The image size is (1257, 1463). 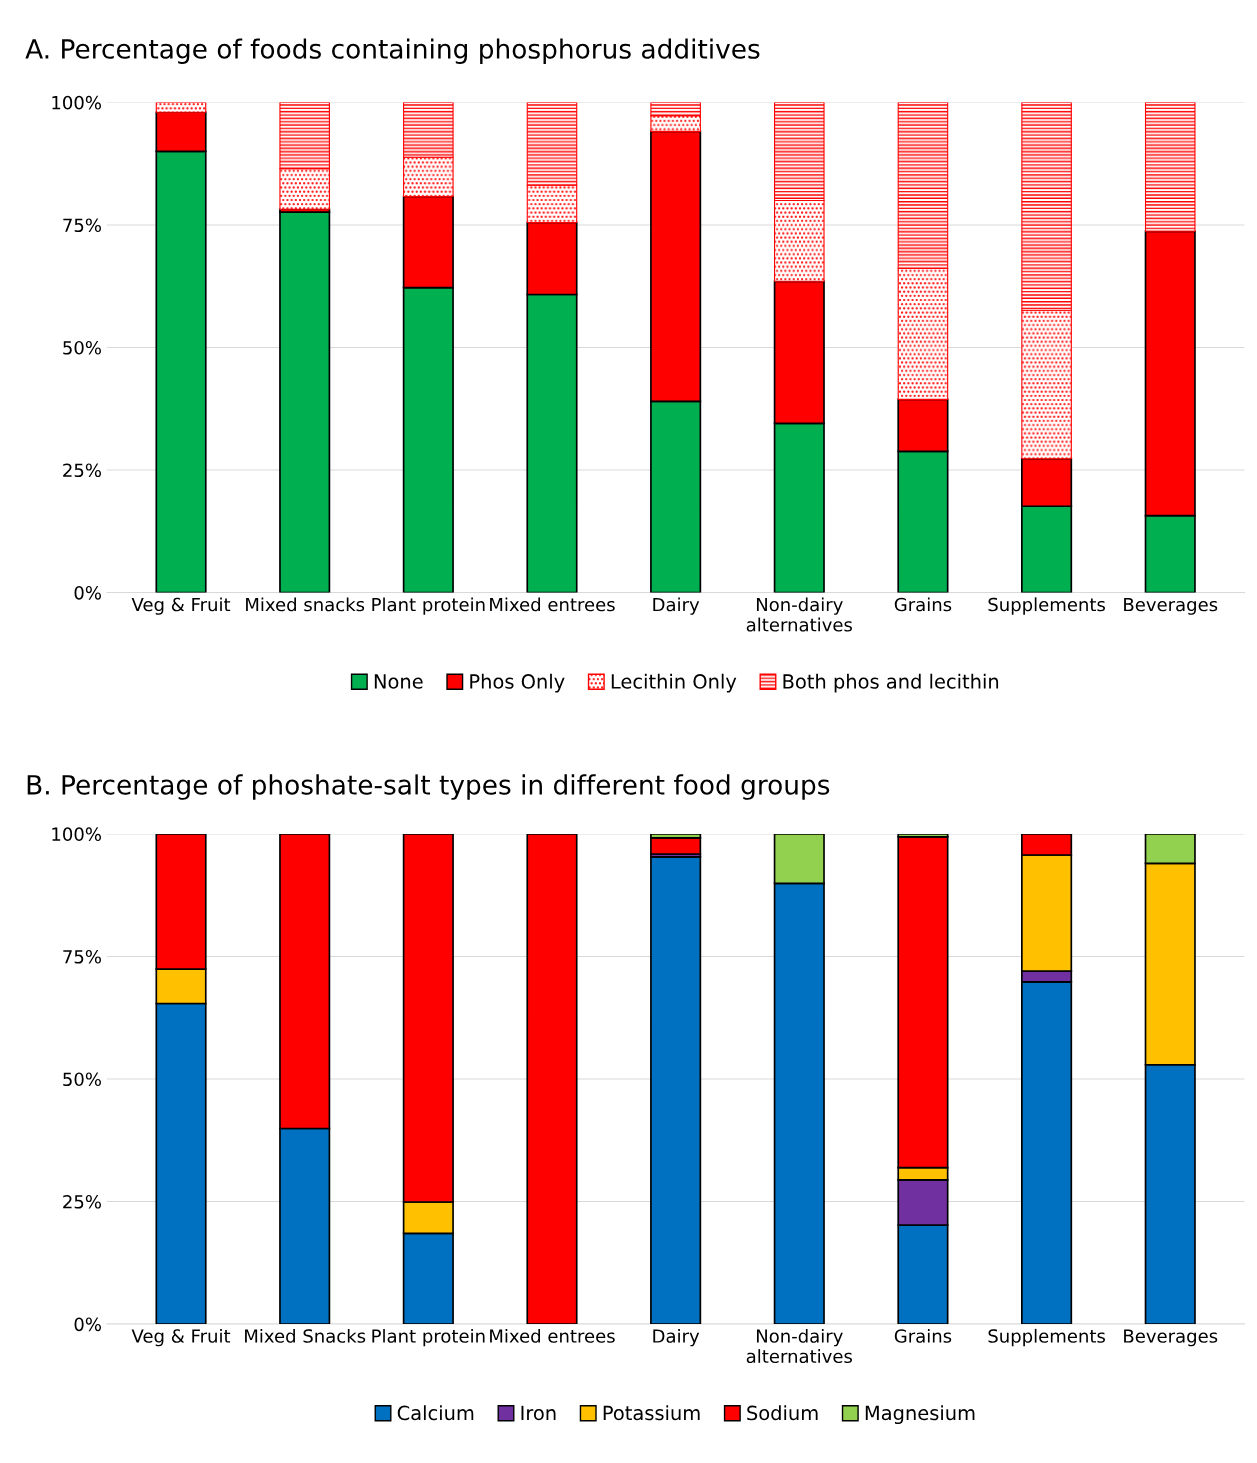 I want to click on legend-label: Potassium, so click(x=651, y=1413).